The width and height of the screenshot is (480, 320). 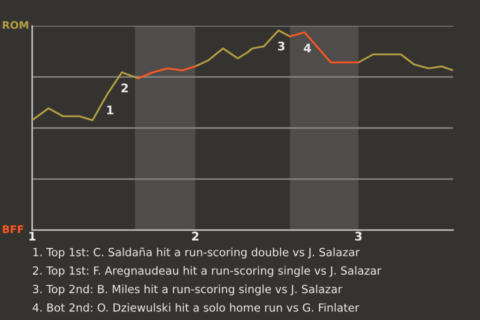 I want to click on text: BFF, so click(x=13, y=229).